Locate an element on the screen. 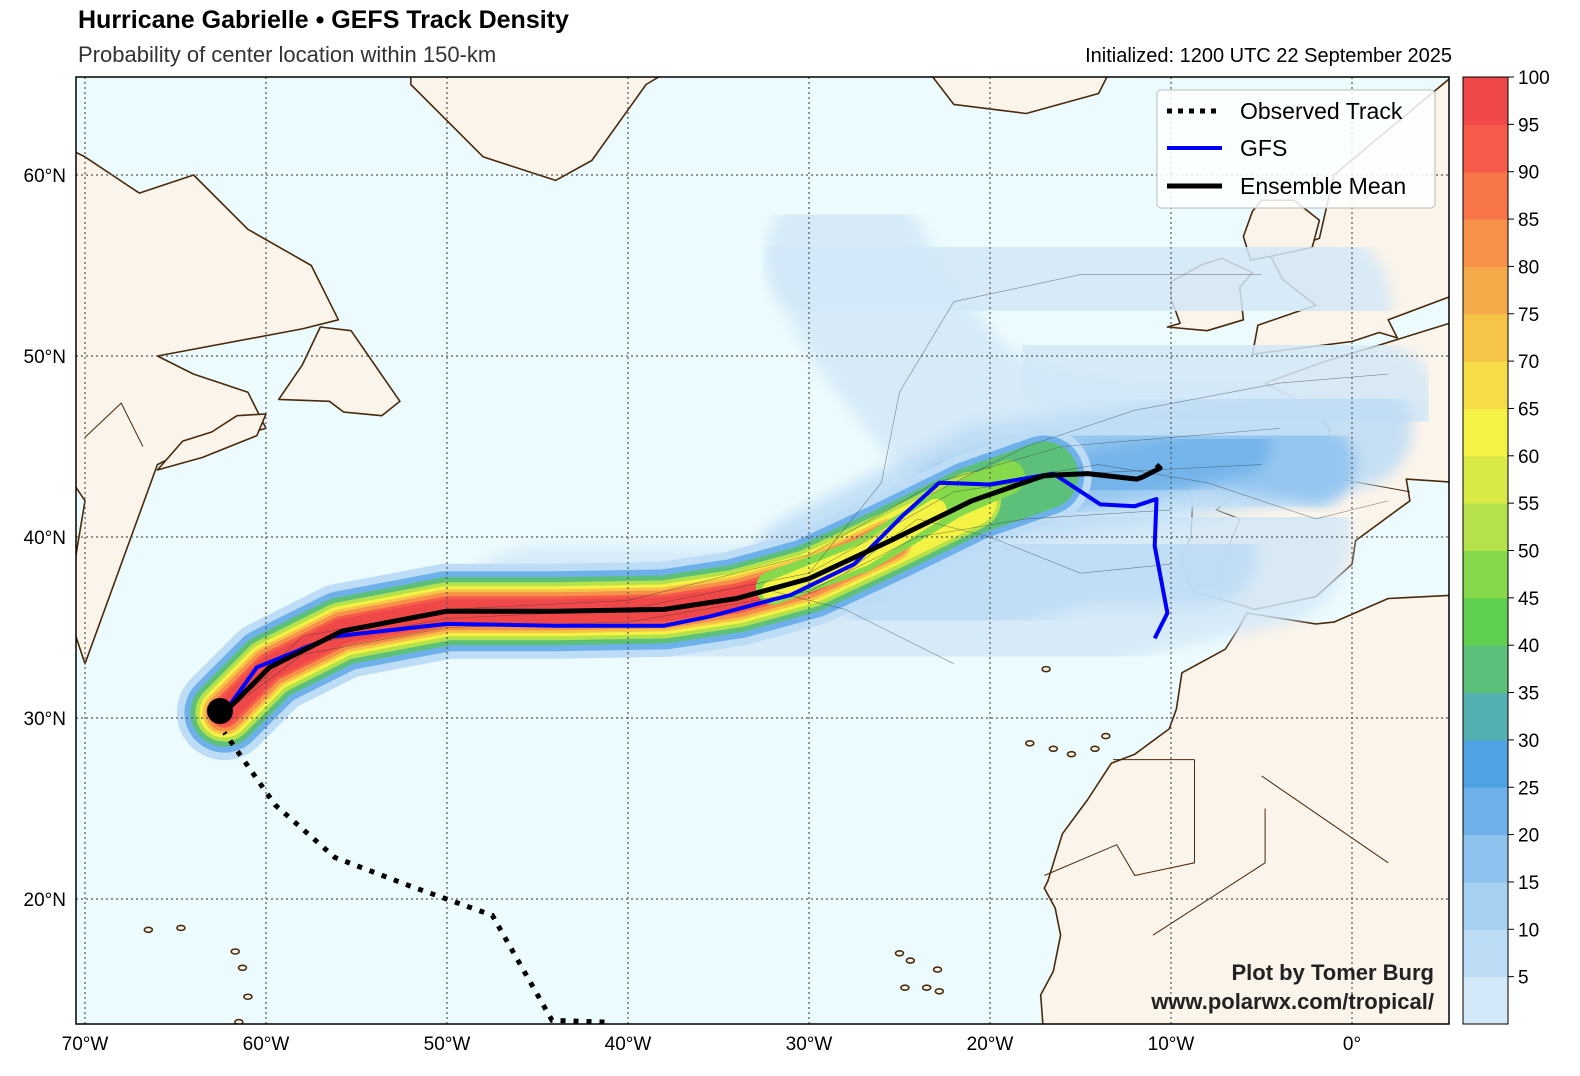 This screenshot has height=1076, width=1580. gfs-track-line is located at coordinates (696, 592).